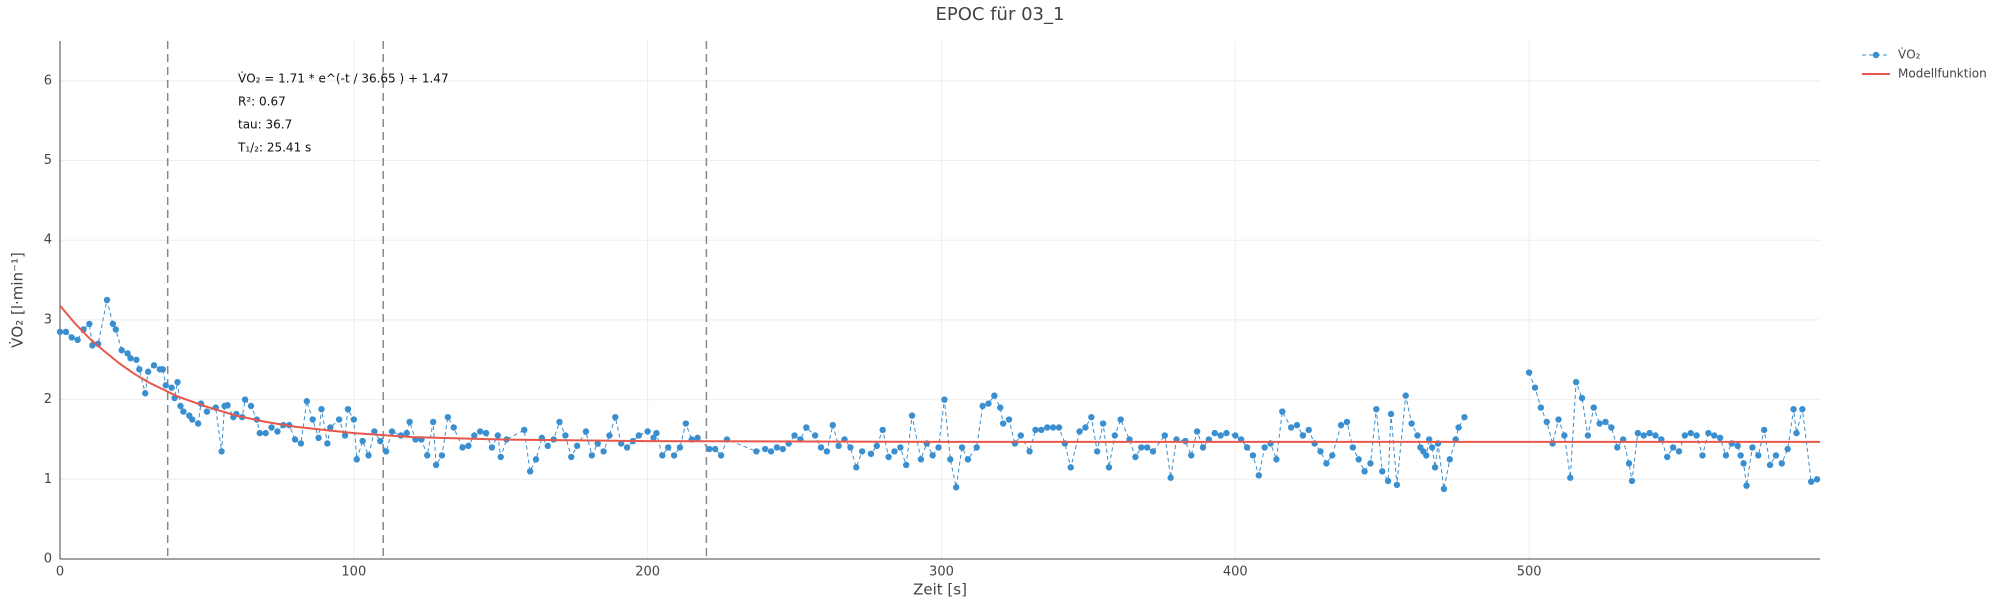 The width and height of the screenshot is (2000, 600). Describe the element at coordinates (17, 300) in the screenshot. I see `y-axis-label: V̇O₂ [l·min⁻¹]` at that location.